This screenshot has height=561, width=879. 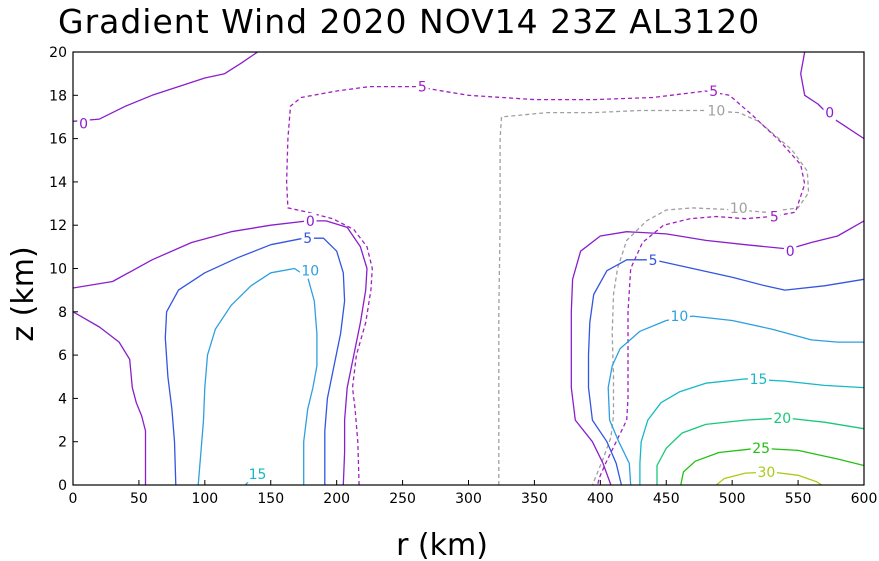 I want to click on x-tick-label: 200, so click(x=336, y=499).